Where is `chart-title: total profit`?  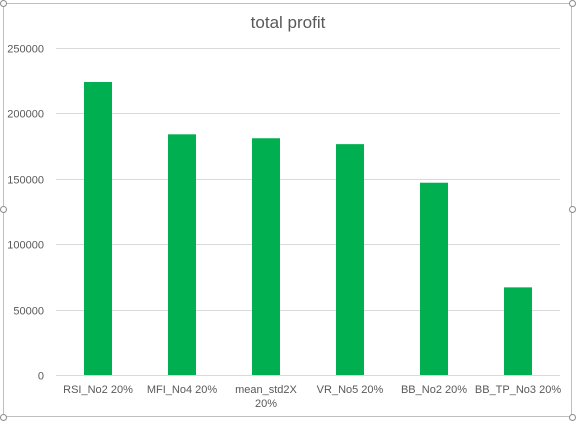 chart-title: total profit is located at coordinates (288, 22).